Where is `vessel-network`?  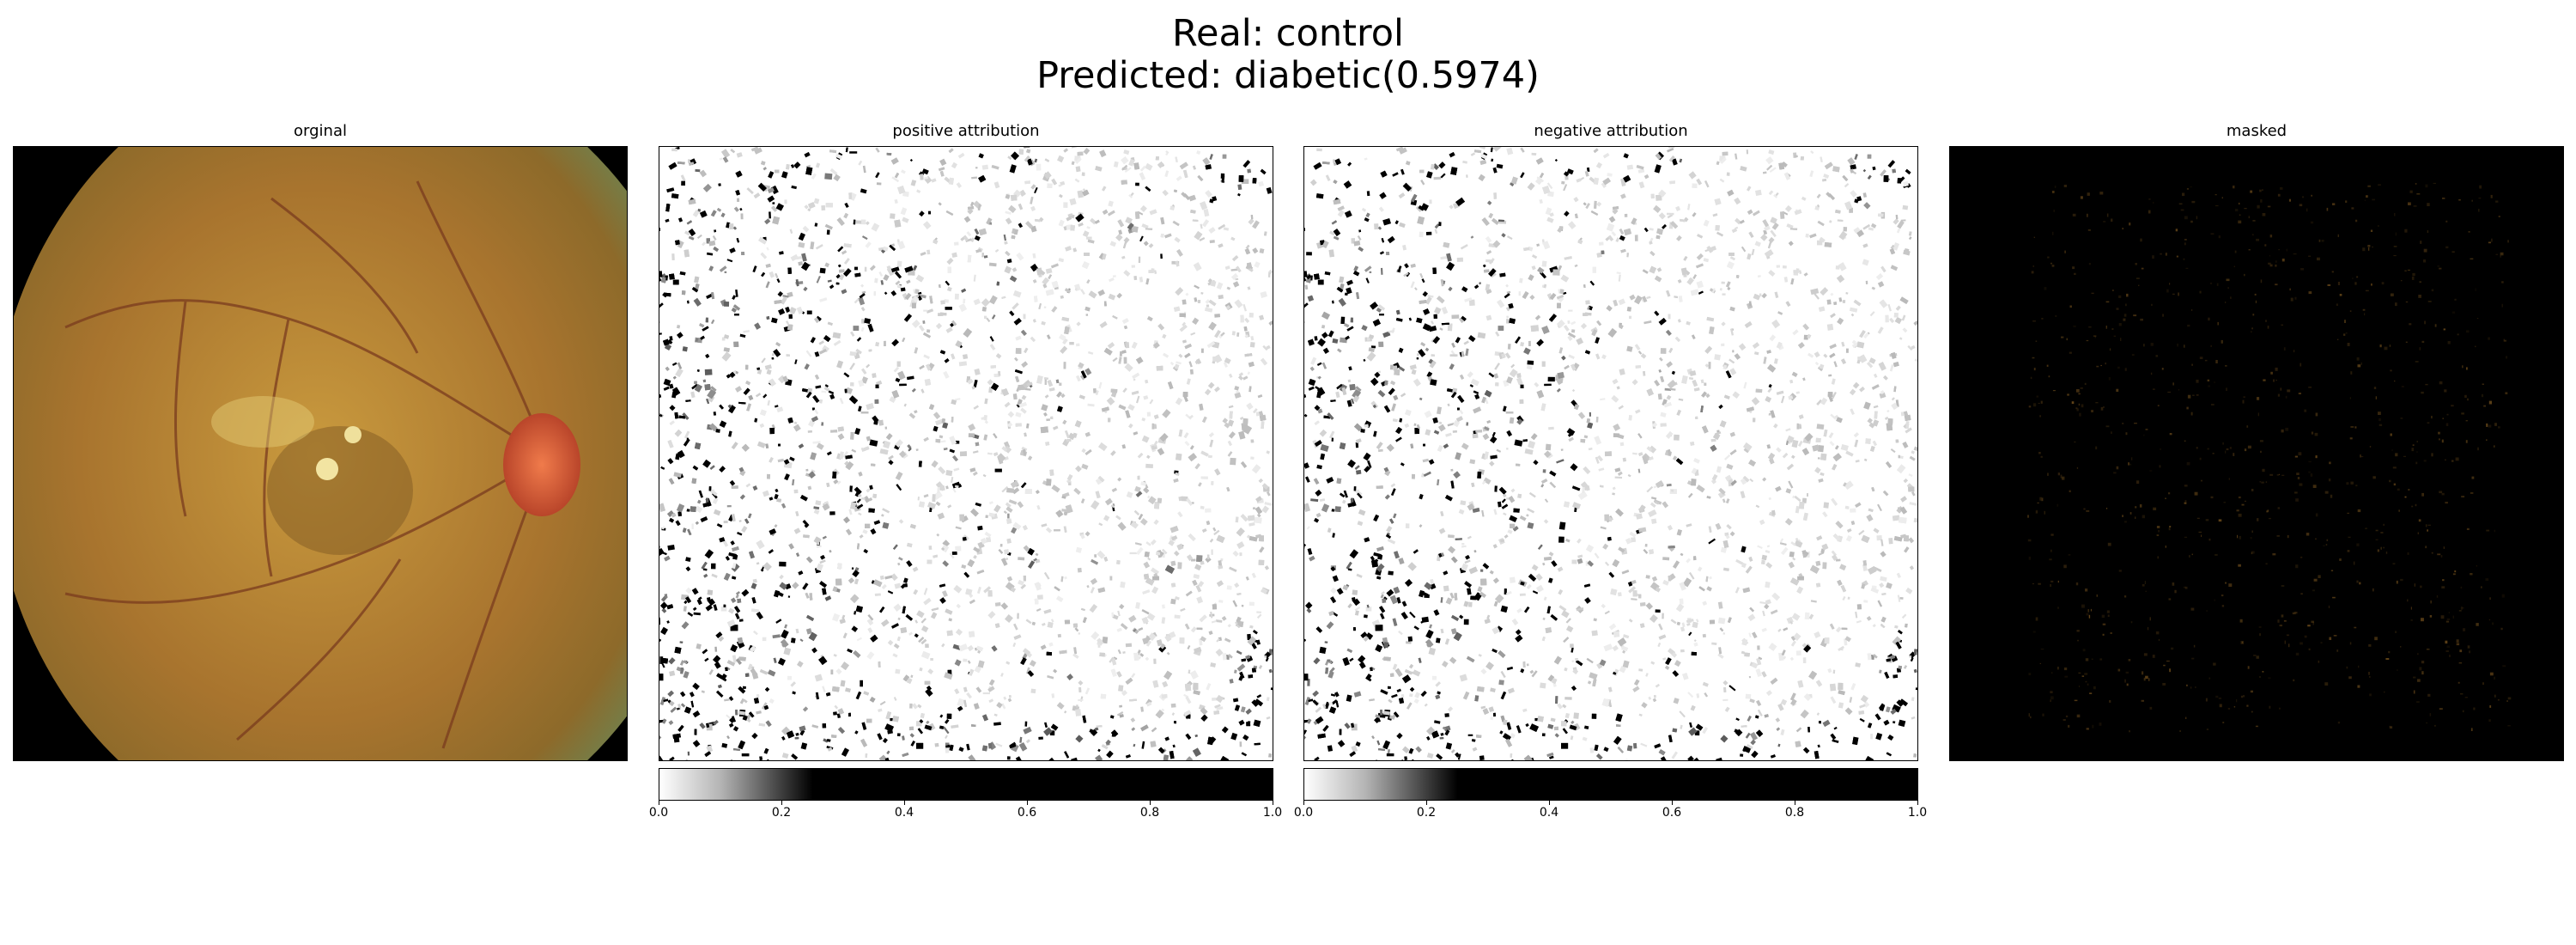 vessel-network is located at coordinates (306, 464).